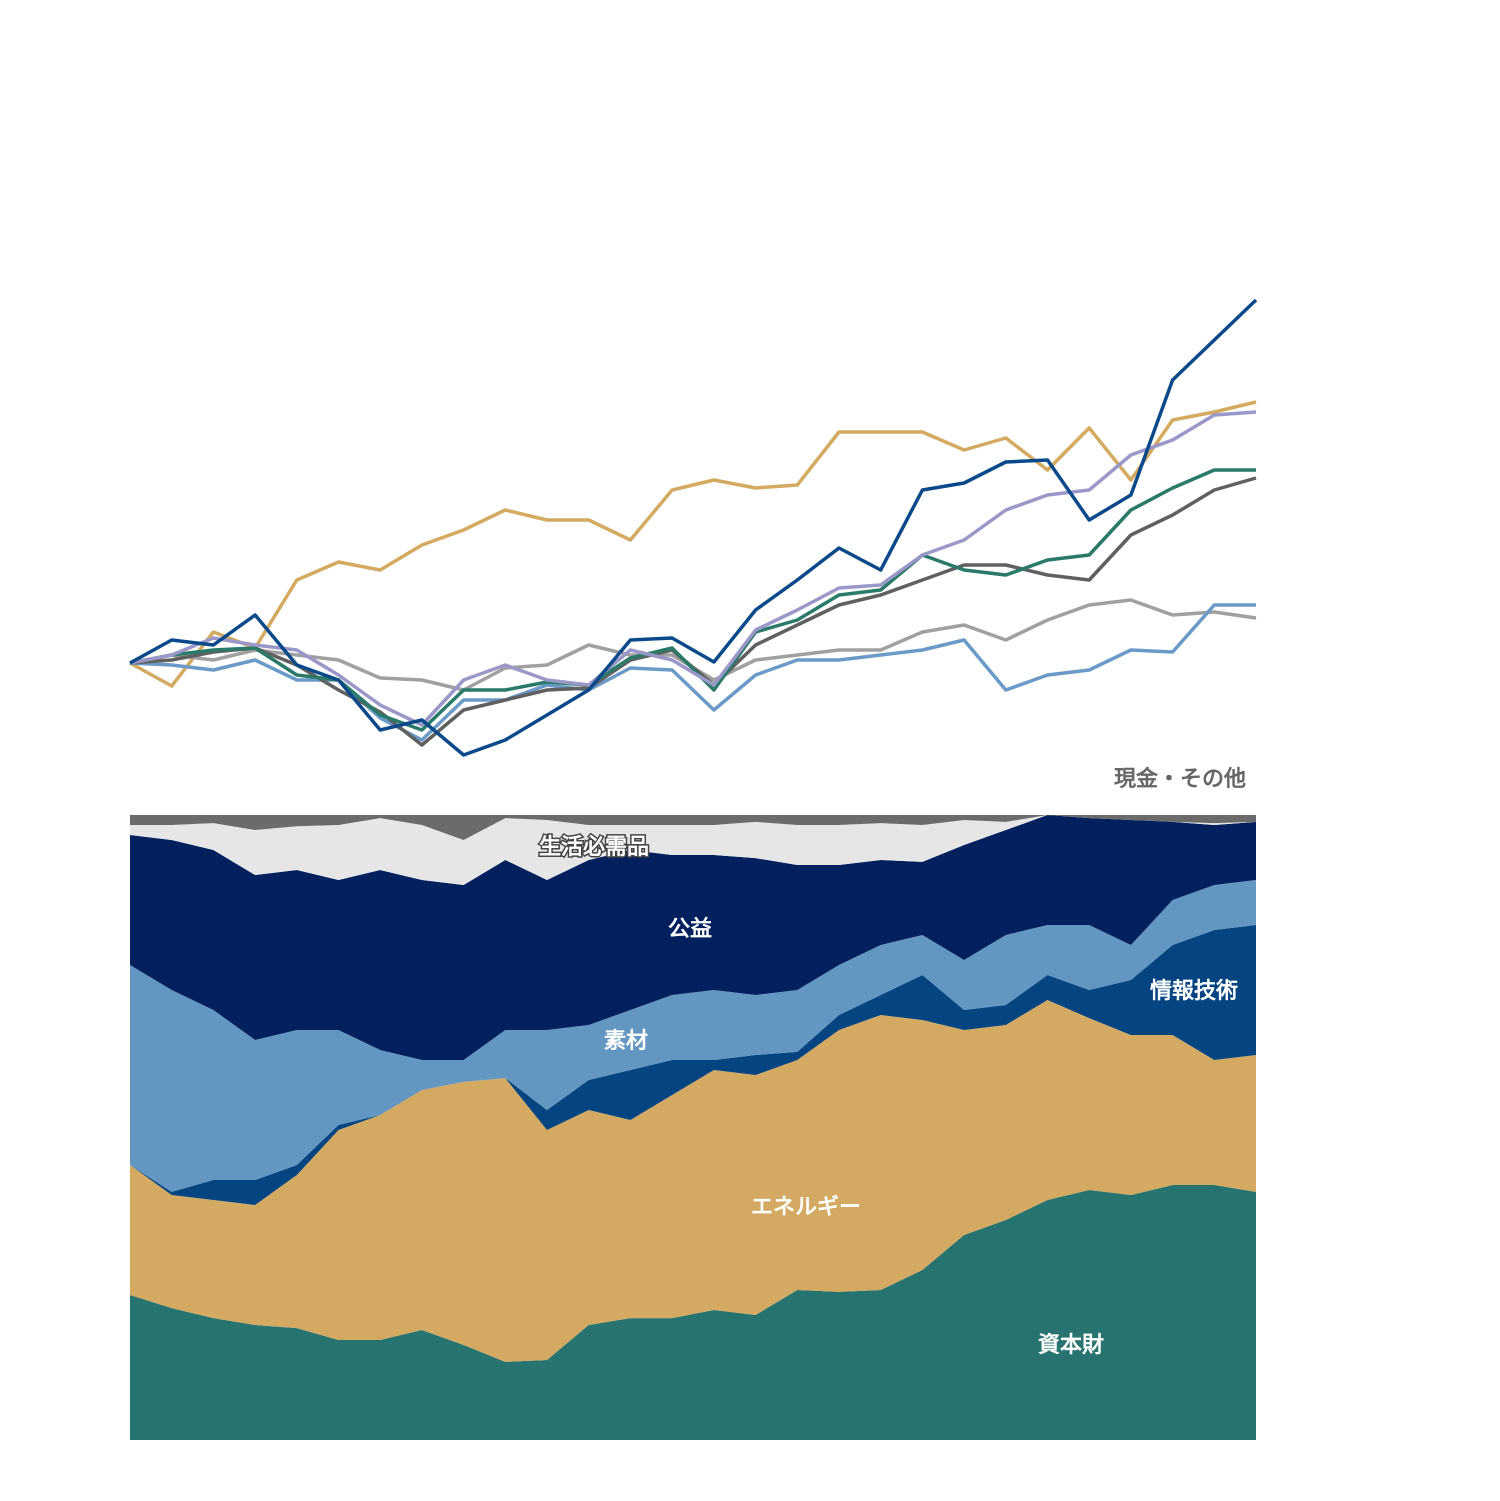 The height and width of the screenshot is (1501, 1500). I want to click on area-label: エネルギー, so click(806, 1207).